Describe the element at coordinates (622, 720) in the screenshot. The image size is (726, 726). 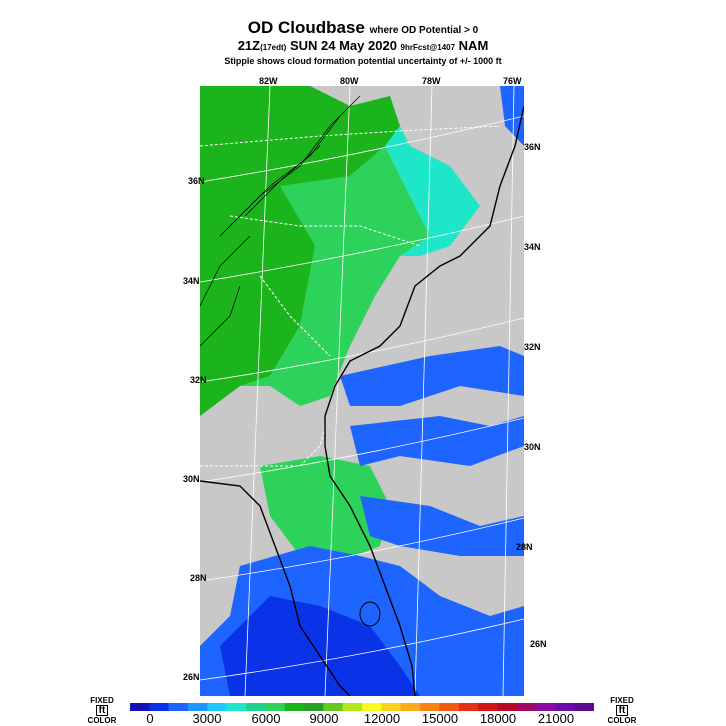
I see `color-label-right: COLOR` at that location.